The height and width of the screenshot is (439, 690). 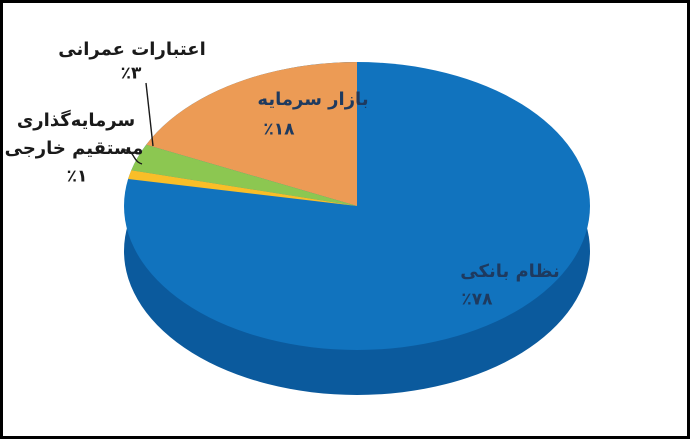 I want to click on slice-label-fdi-line2: مستقیم خارجی, so click(x=74, y=148).